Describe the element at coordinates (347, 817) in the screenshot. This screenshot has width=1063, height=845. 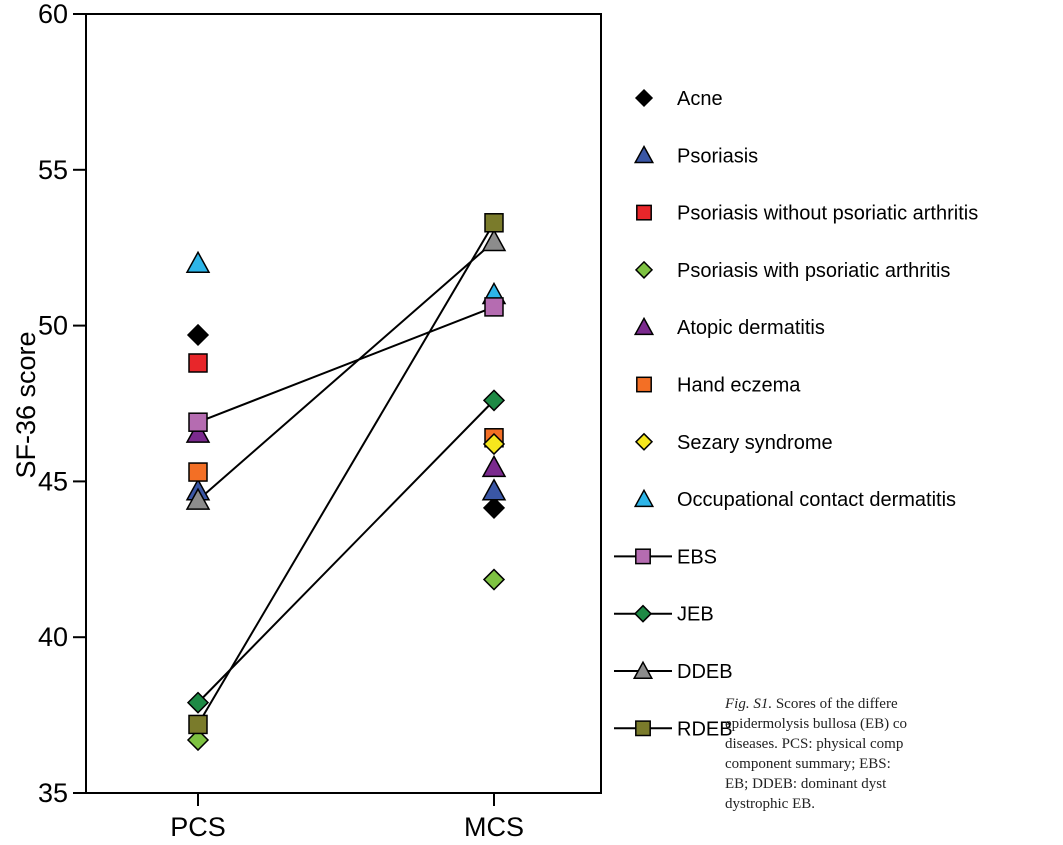
I see `x-axis: PCS MCS` at that location.